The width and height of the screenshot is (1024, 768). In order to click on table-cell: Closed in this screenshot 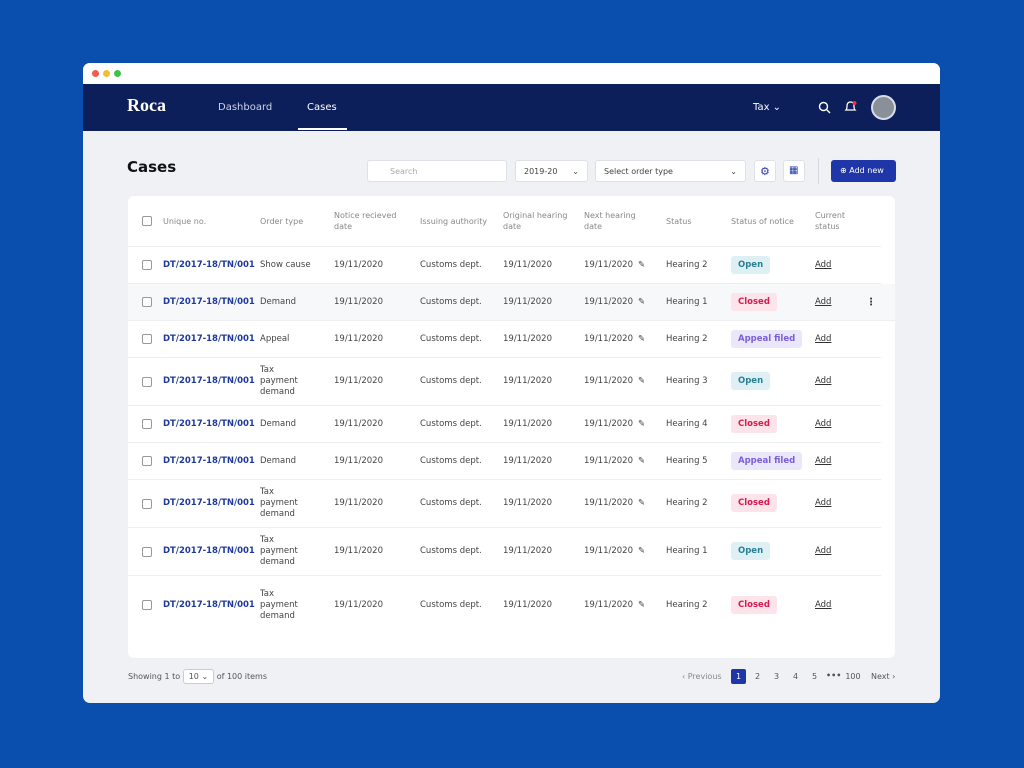, I will do `click(773, 423)`.